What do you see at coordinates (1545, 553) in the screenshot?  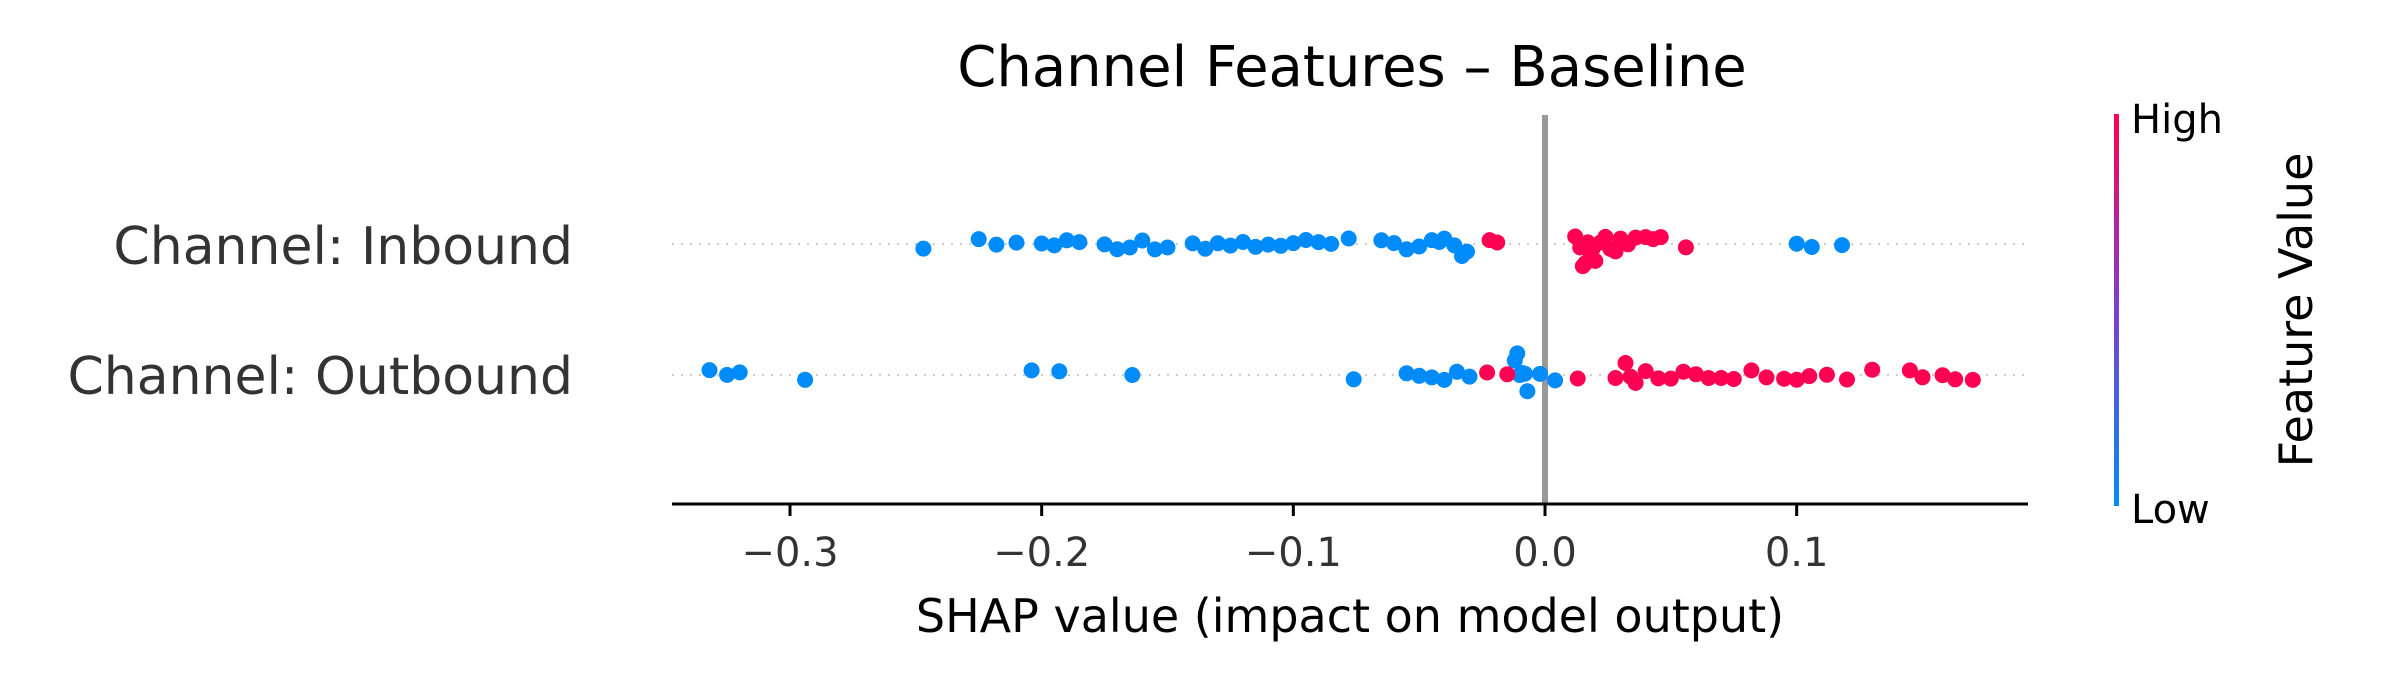 I see `x-tick-label: 0.0` at bounding box center [1545, 553].